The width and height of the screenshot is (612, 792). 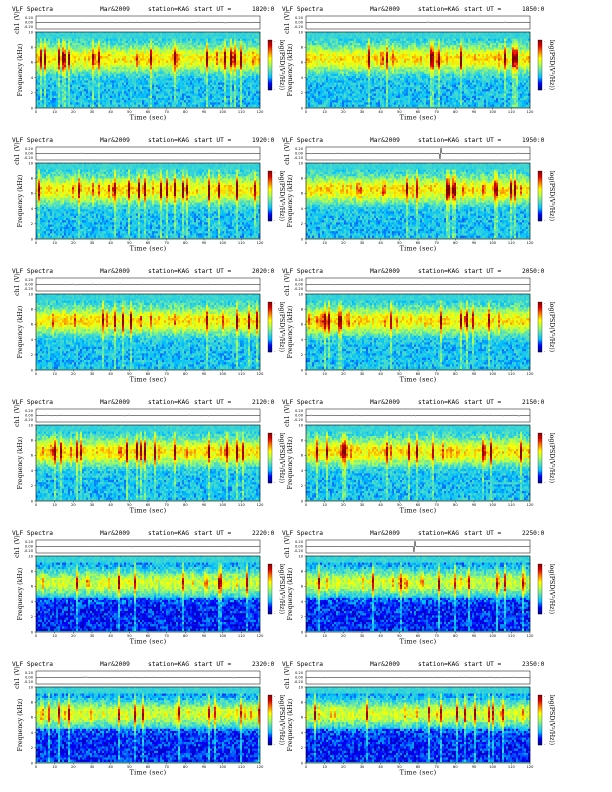 What do you see at coordinates (54, 374) in the screenshot?
I see `time-tick-label: 10` at bounding box center [54, 374].